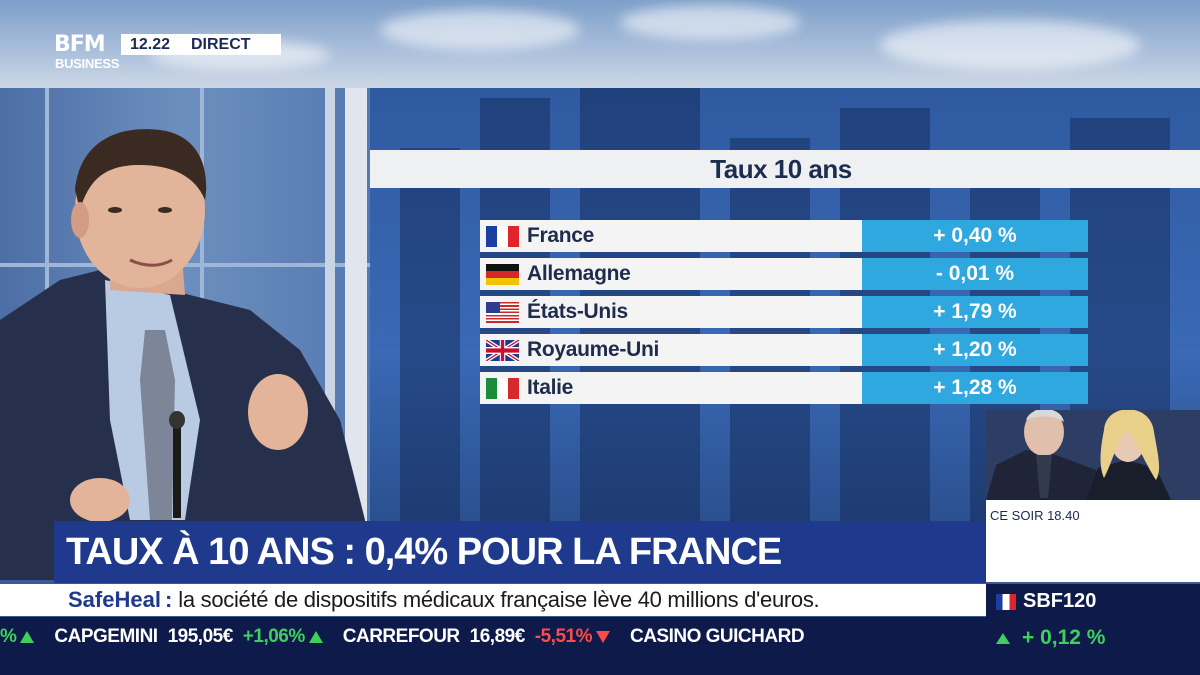  Describe the element at coordinates (784, 350) in the screenshot. I see `rate-row-uk: Royaume-Uni + 1,20 %` at that location.